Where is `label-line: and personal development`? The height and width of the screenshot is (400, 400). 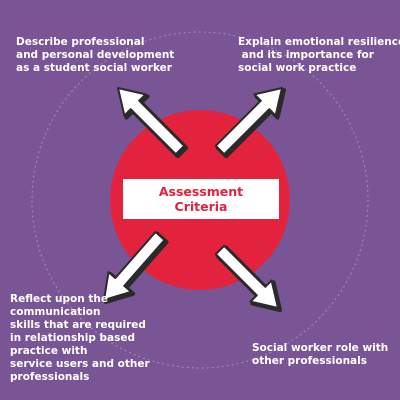 label-line: and personal development is located at coordinates (95, 55).